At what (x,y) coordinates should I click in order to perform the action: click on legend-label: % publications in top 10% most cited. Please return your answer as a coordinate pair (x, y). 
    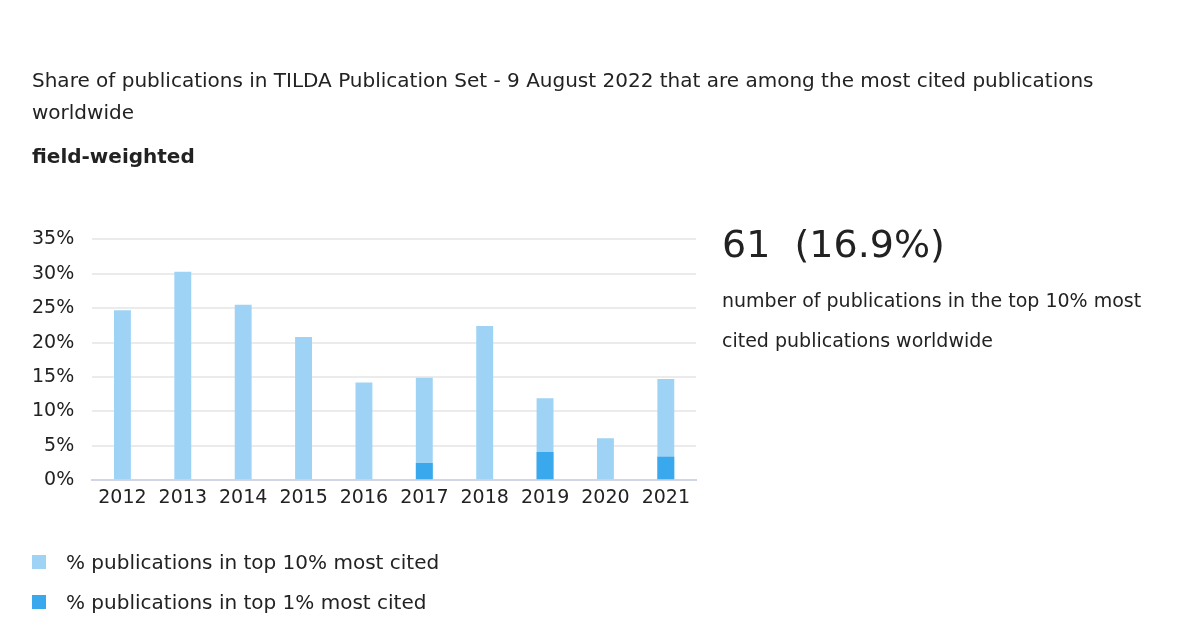
    Looking at the image, I should click on (253, 562).